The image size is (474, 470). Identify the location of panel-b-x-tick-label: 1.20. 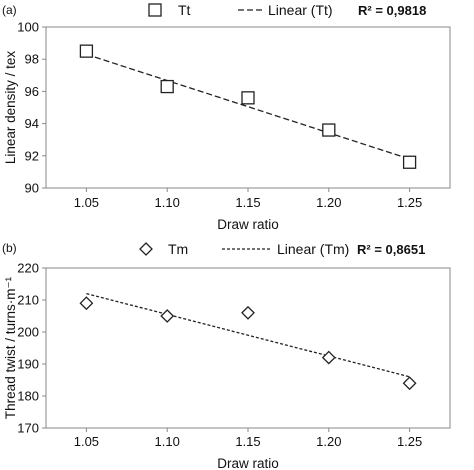
(328, 441).